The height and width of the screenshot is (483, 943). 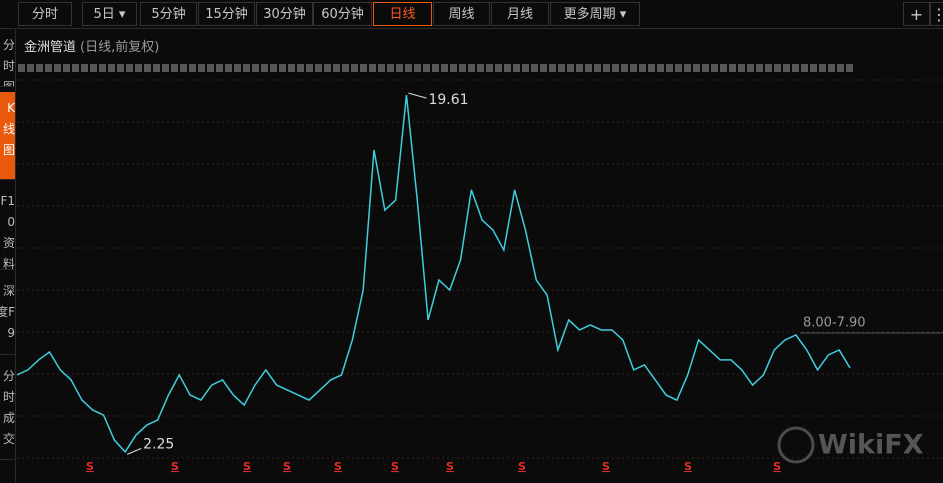 I want to click on side-tab: 分时图, so click(x=7, y=58).